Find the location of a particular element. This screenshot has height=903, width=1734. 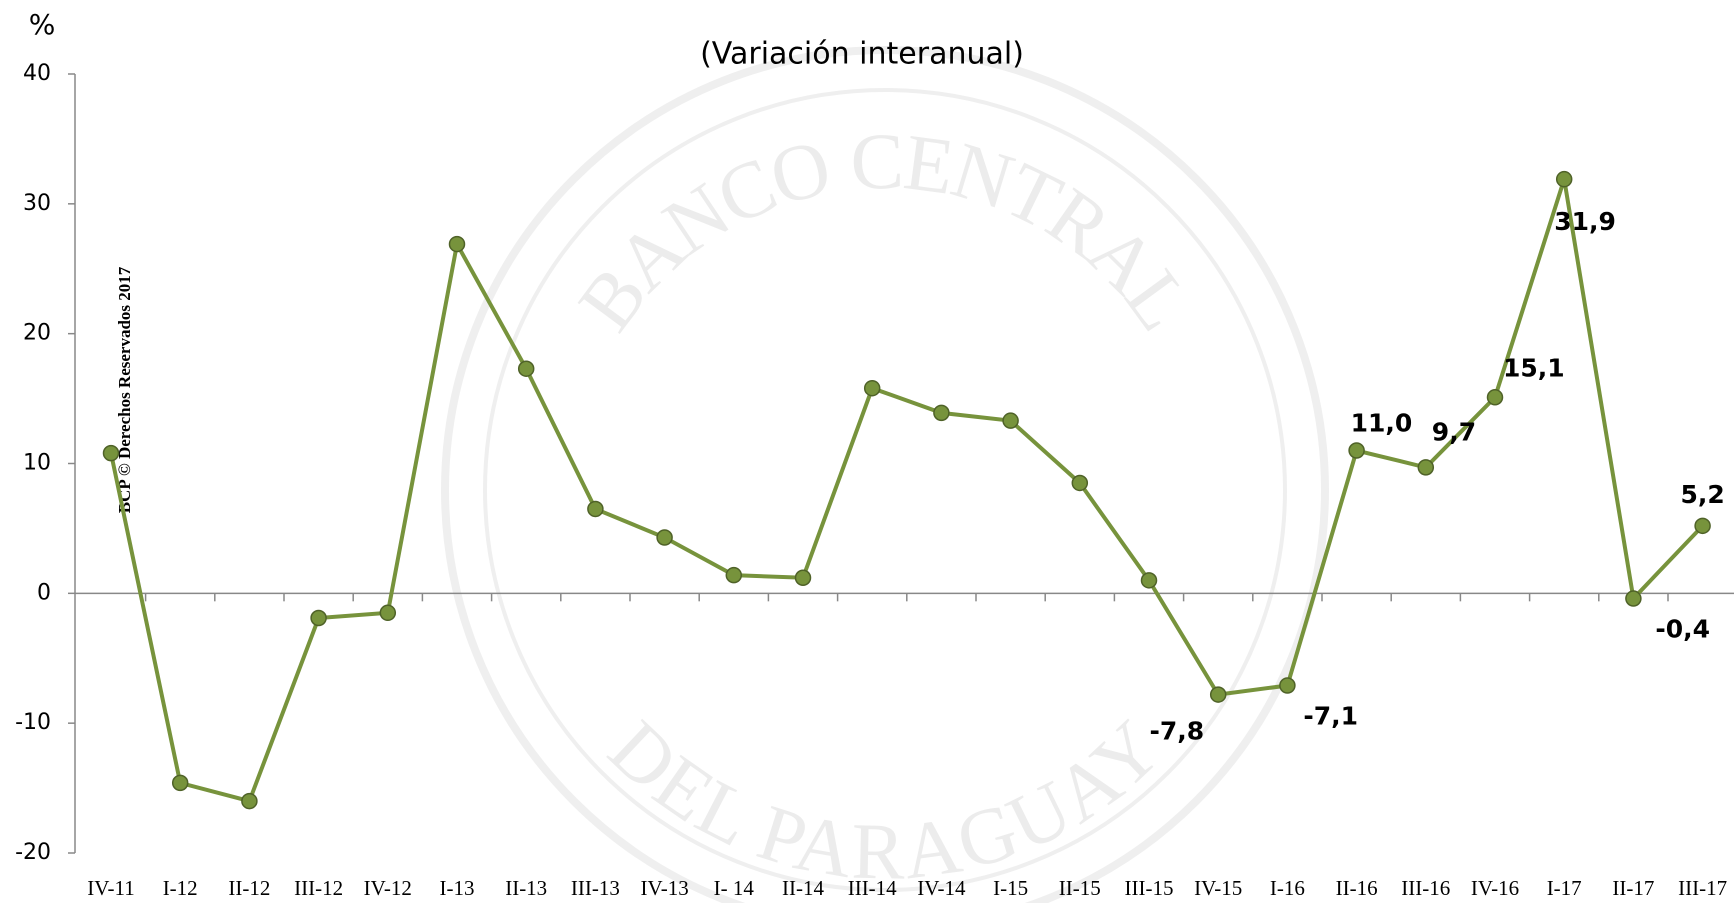

x-tick-label: II-17 is located at coordinates (1633, 888).